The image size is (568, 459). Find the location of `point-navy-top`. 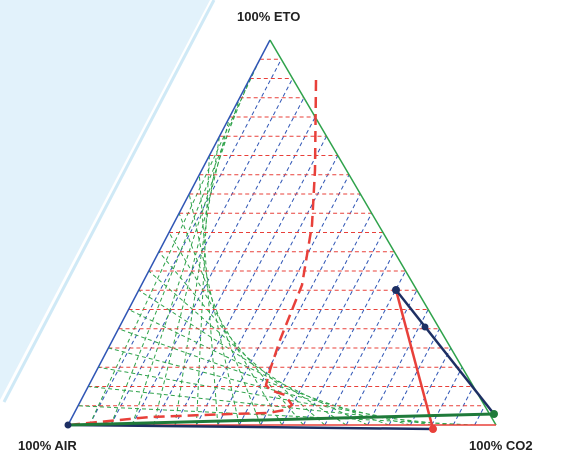

point-navy-top is located at coordinates (396, 290).